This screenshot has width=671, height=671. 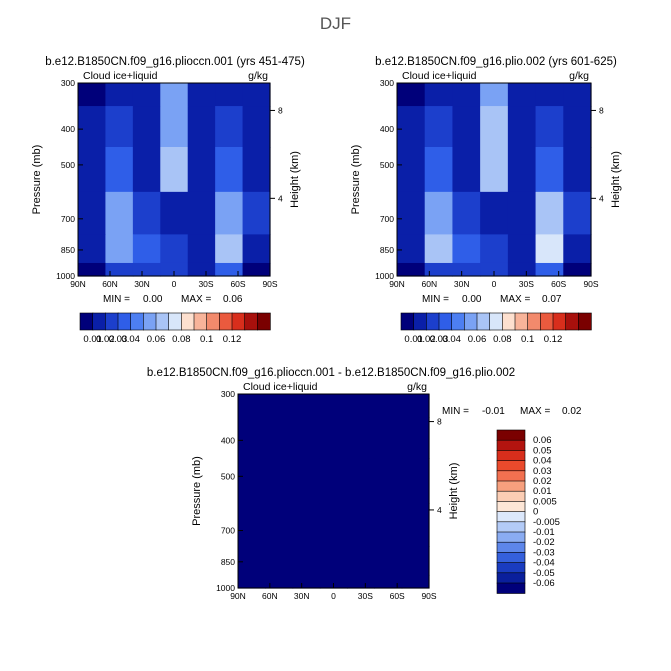 What do you see at coordinates (542, 450) in the screenshot?
I see `diff-colorbar-label: 0.05` at bounding box center [542, 450].